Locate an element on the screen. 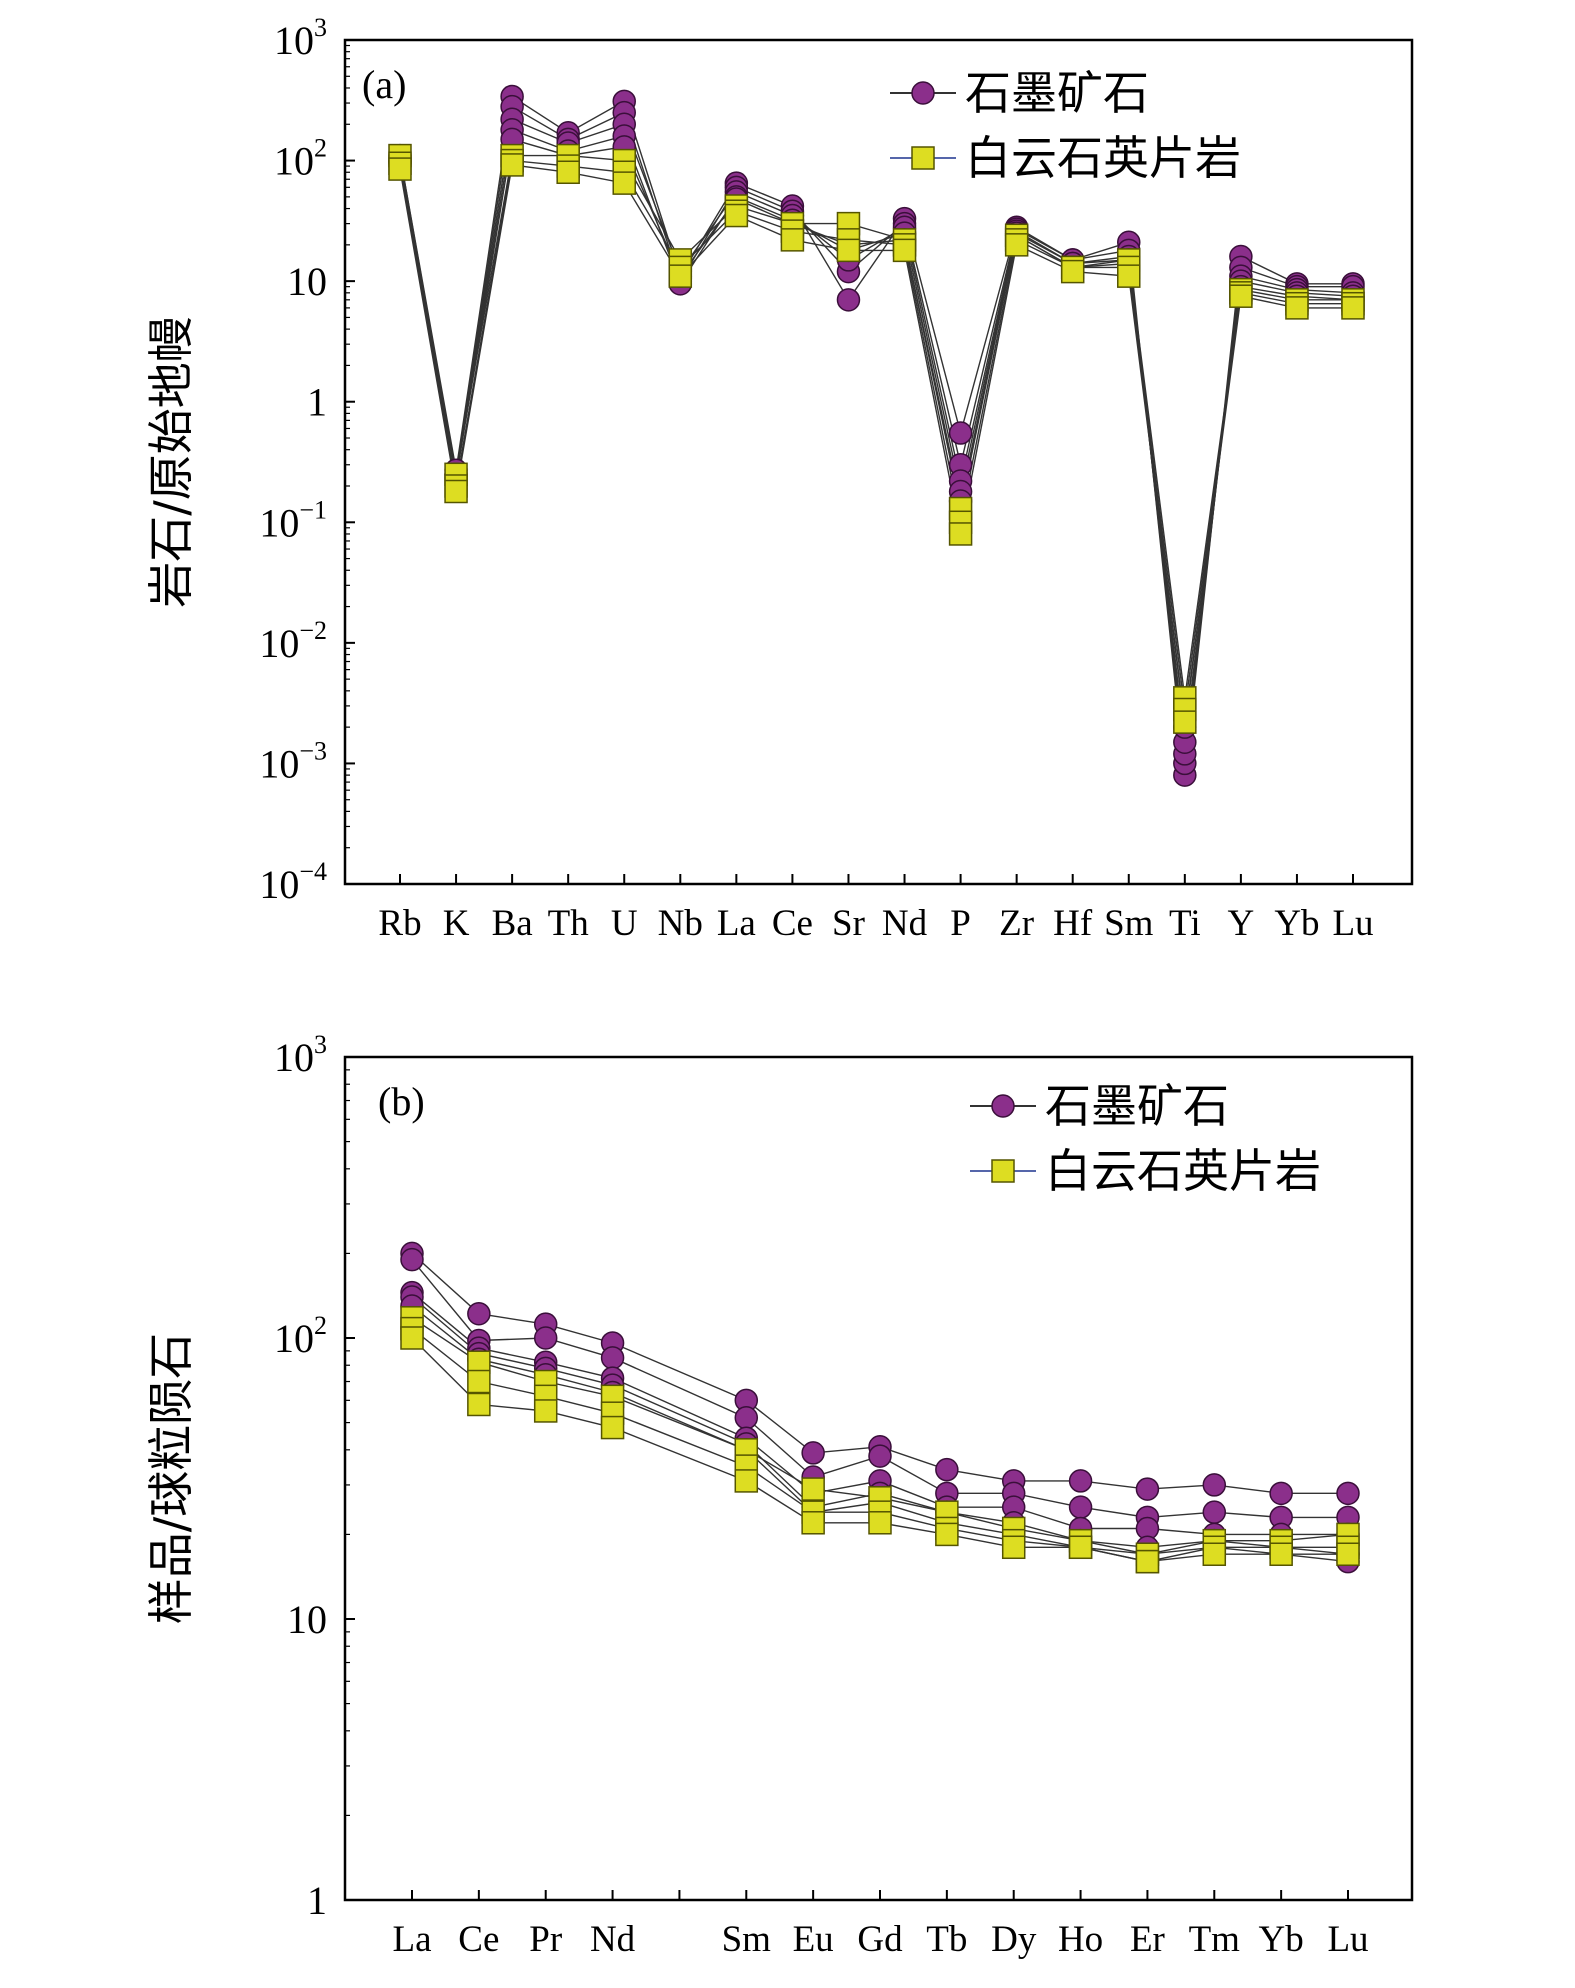  panel-b-xtick-label: Nd is located at coordinates (613, 1939).